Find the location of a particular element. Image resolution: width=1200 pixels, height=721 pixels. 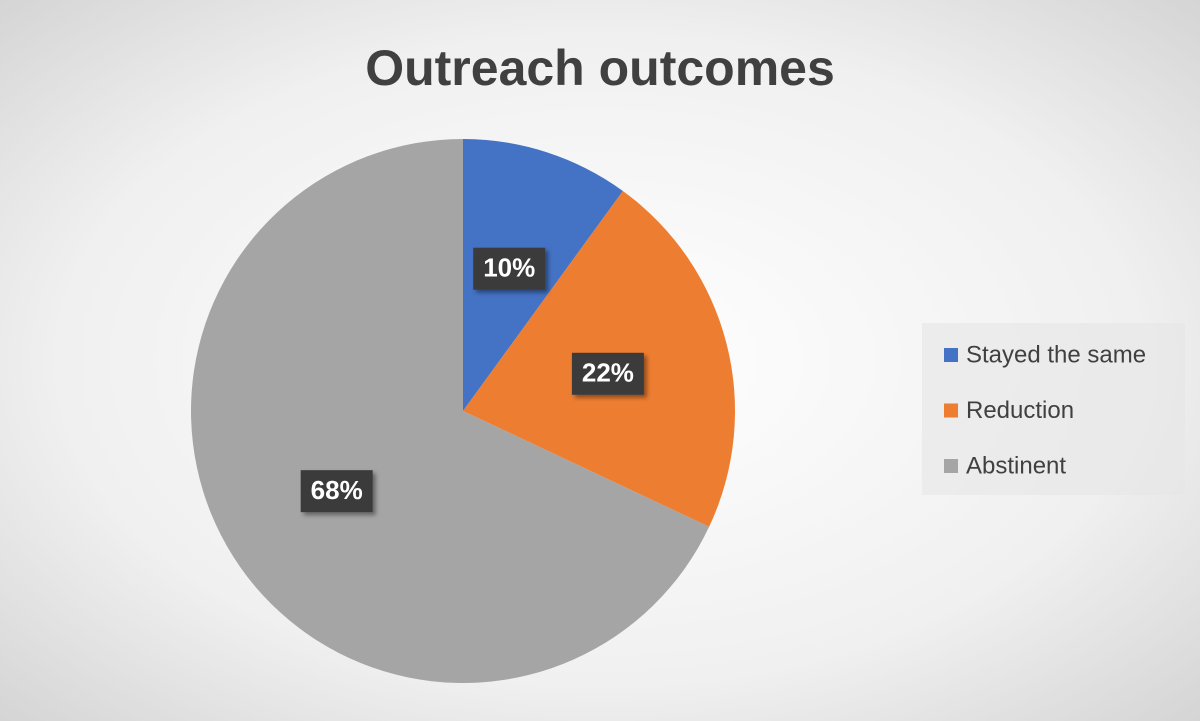

data-label: 10% is located at coordinates (509, 268).